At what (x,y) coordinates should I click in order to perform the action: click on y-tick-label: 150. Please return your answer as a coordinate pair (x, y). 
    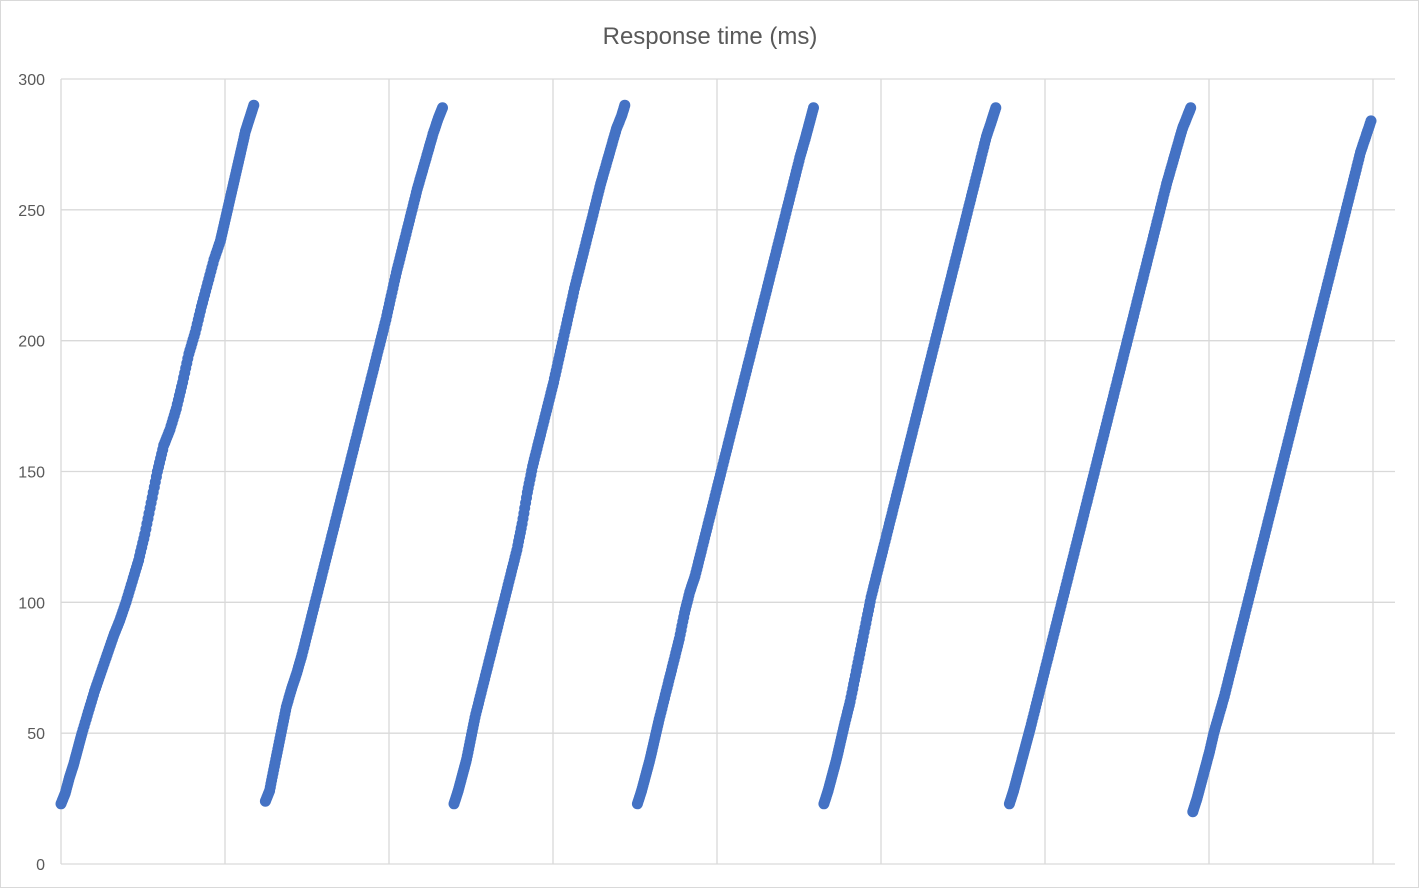
    Looking at the image, I should click on (31, 473).